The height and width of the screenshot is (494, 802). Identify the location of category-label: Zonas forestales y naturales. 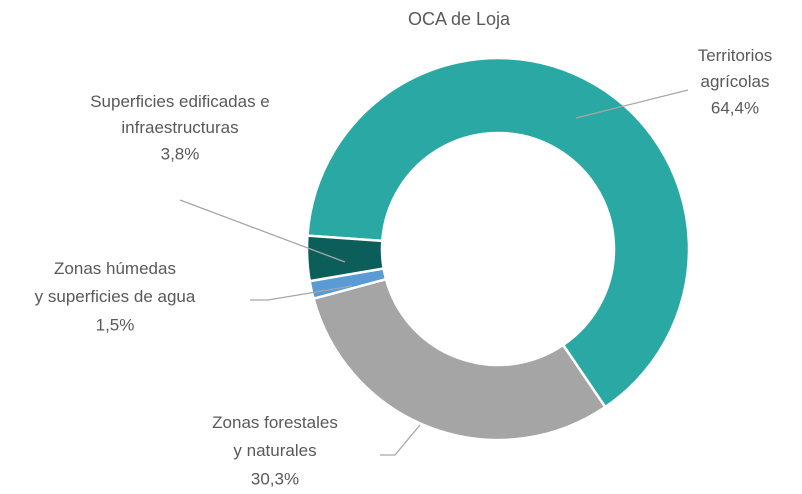
(275, 436).